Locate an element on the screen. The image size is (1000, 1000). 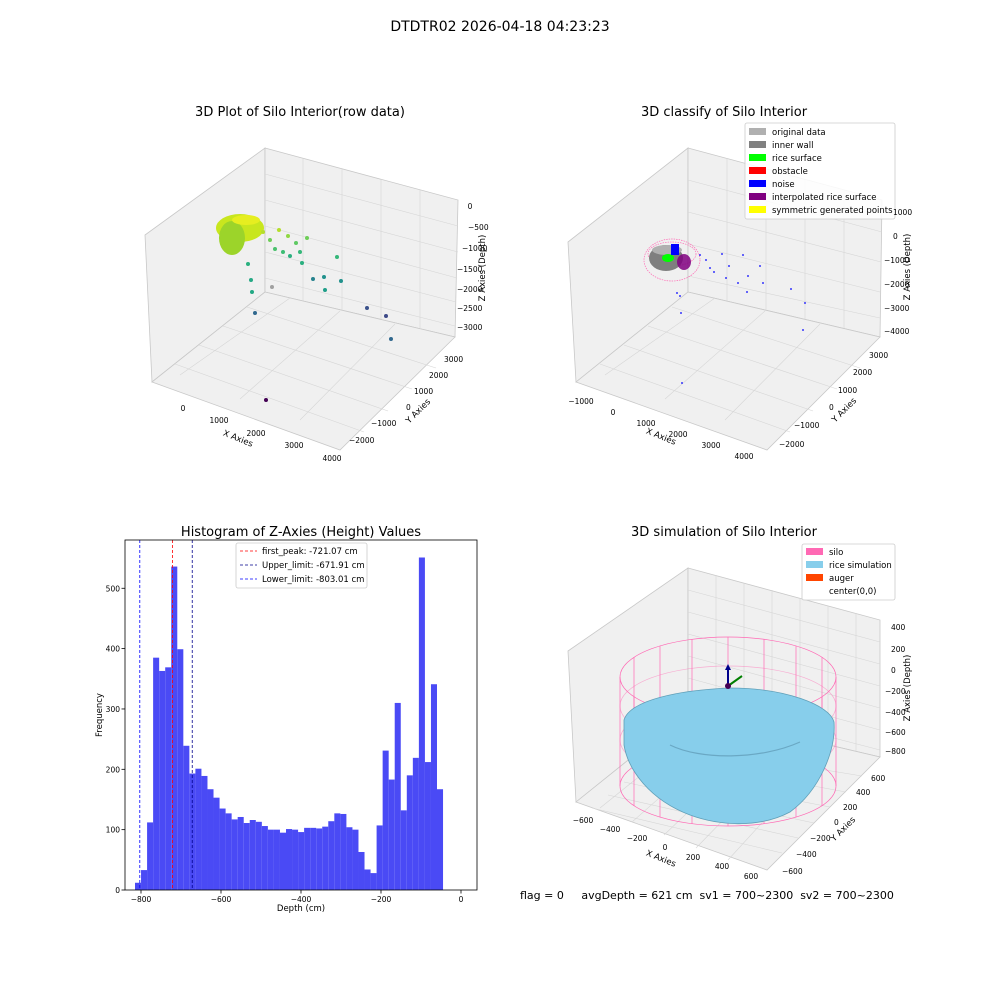
panel2-gridlines is located at coordinates (741, 295).